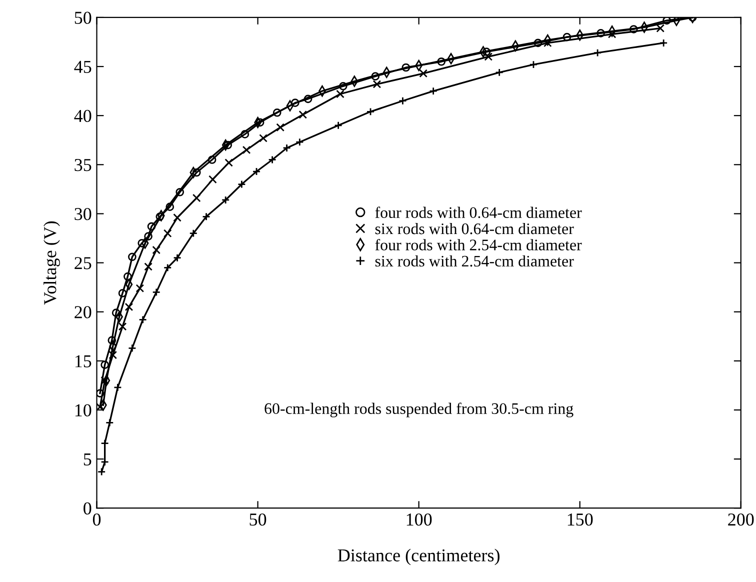 This screenshot has height=582, width=756. Describe the element at coordinates (83, 361) in the screenshot. I see `y-tick-label: 15` at that location.